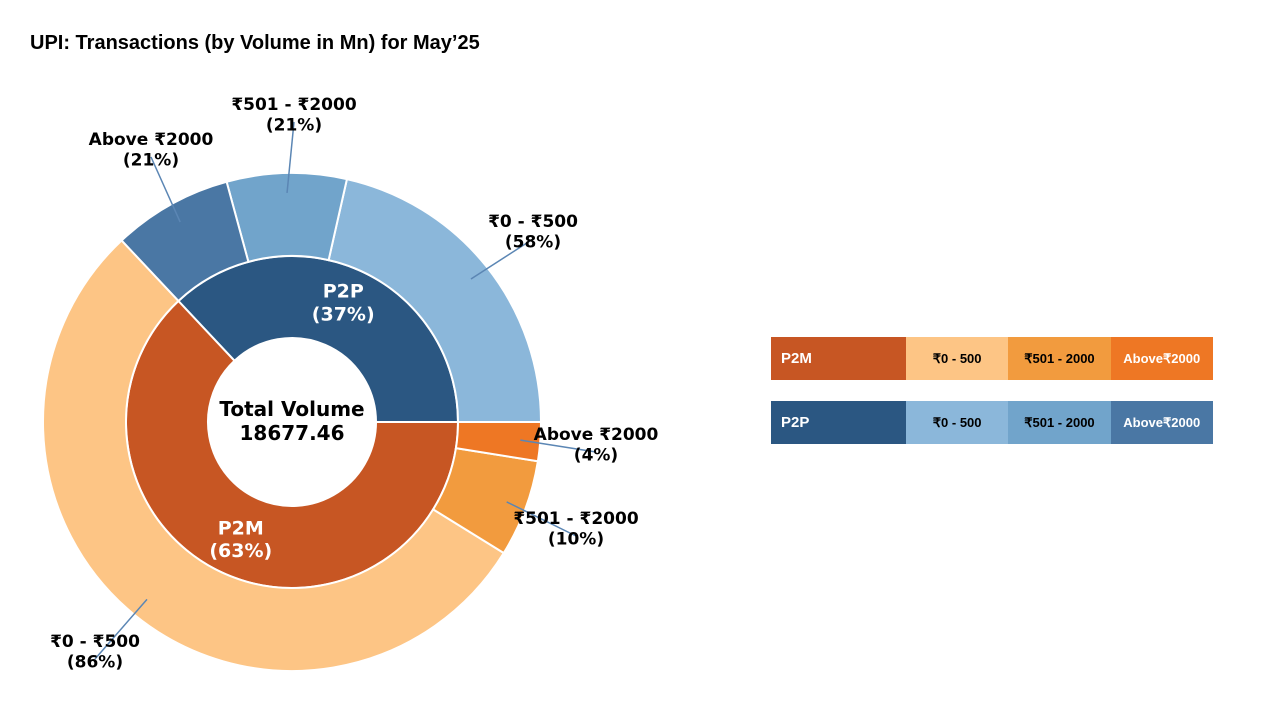 This screenshot has width=1280, height=720. I want to click on legend-p2p-above-line2: ₹2000, so click(1182, 422).